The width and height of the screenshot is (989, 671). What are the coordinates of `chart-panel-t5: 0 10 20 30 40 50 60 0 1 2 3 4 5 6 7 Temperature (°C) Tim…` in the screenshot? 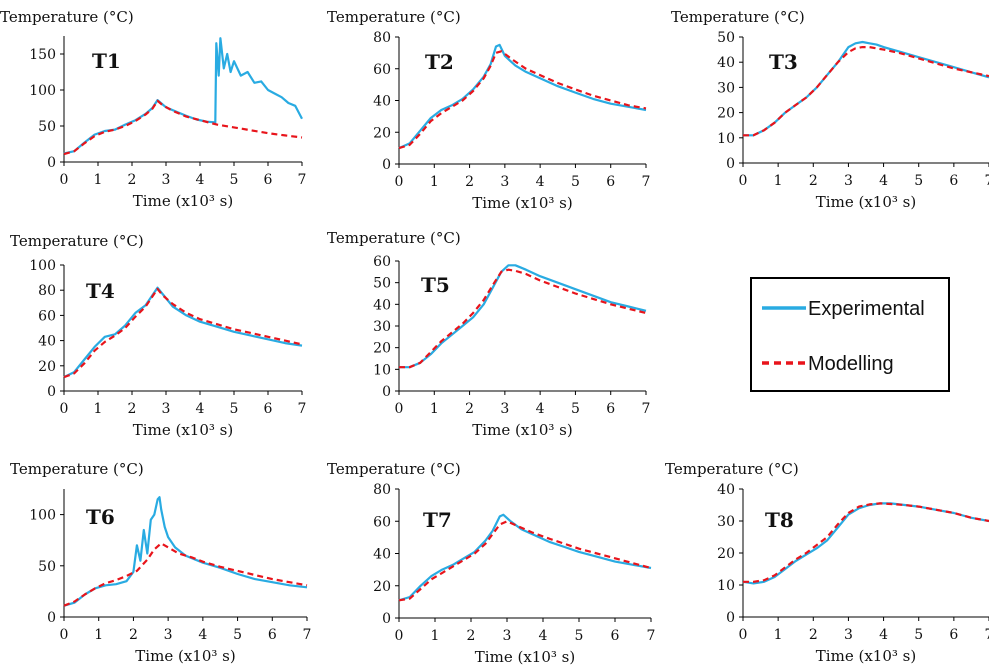 It's located at (488, 334).